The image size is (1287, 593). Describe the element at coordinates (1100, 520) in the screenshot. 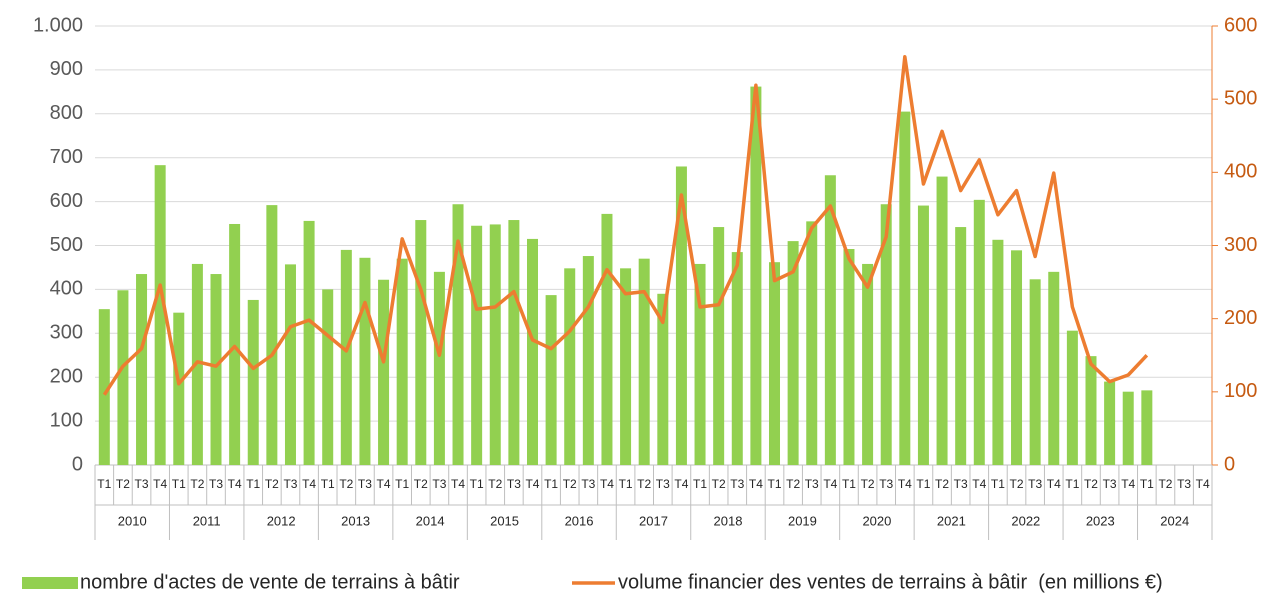

I see `year-label: 2023` at that location.